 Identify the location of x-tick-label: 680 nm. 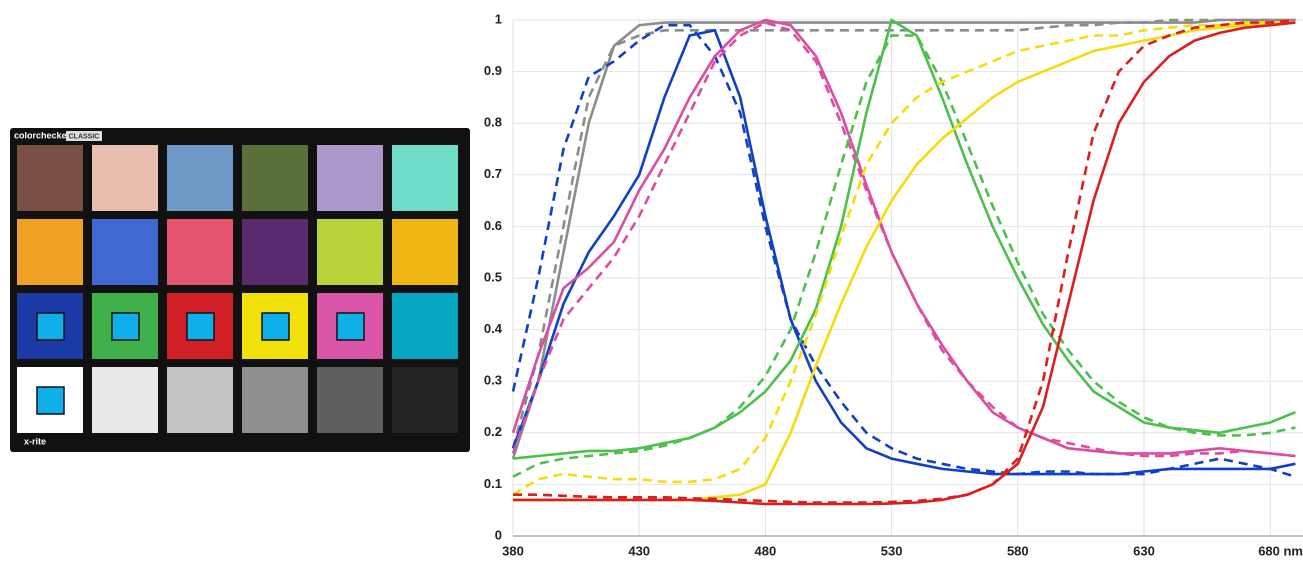
(1280, 550).